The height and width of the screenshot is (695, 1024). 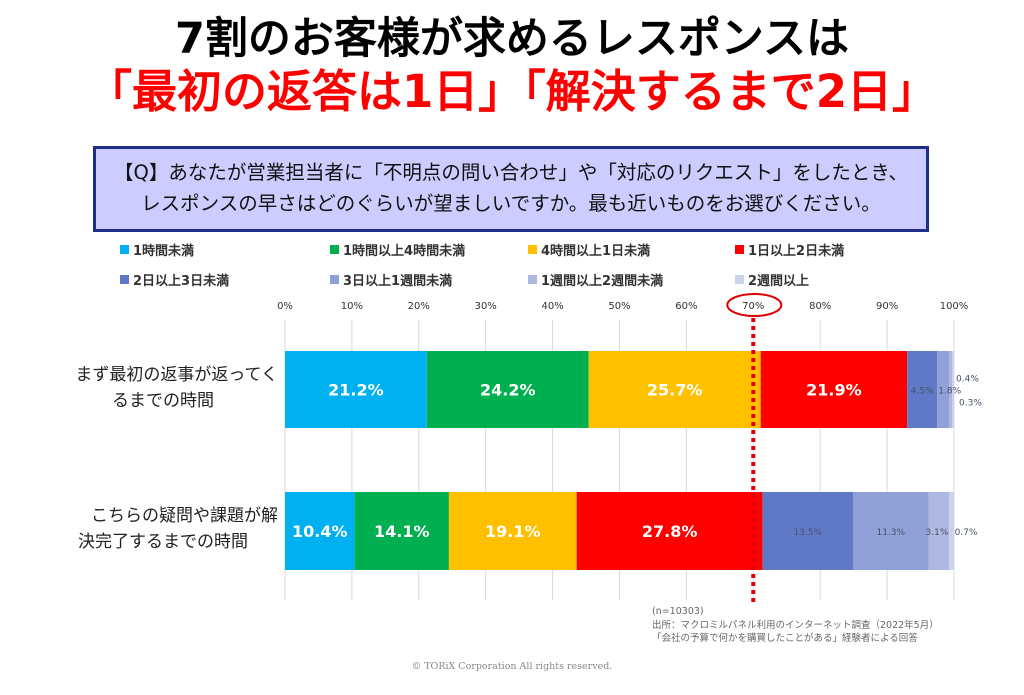 What do you see at coordinates (820, 306) in the screenshot?
I see `x-tick-label: 80%` at bounding box center [820, 306].